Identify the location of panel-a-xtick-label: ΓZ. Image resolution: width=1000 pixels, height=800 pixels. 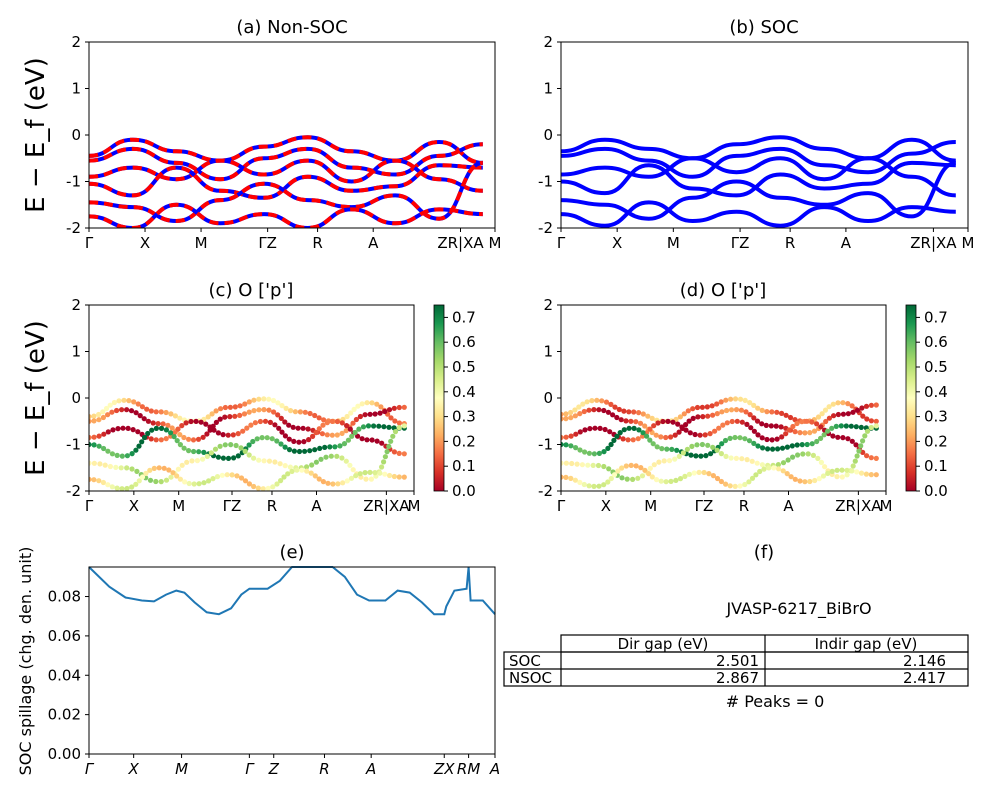
(267, 243).